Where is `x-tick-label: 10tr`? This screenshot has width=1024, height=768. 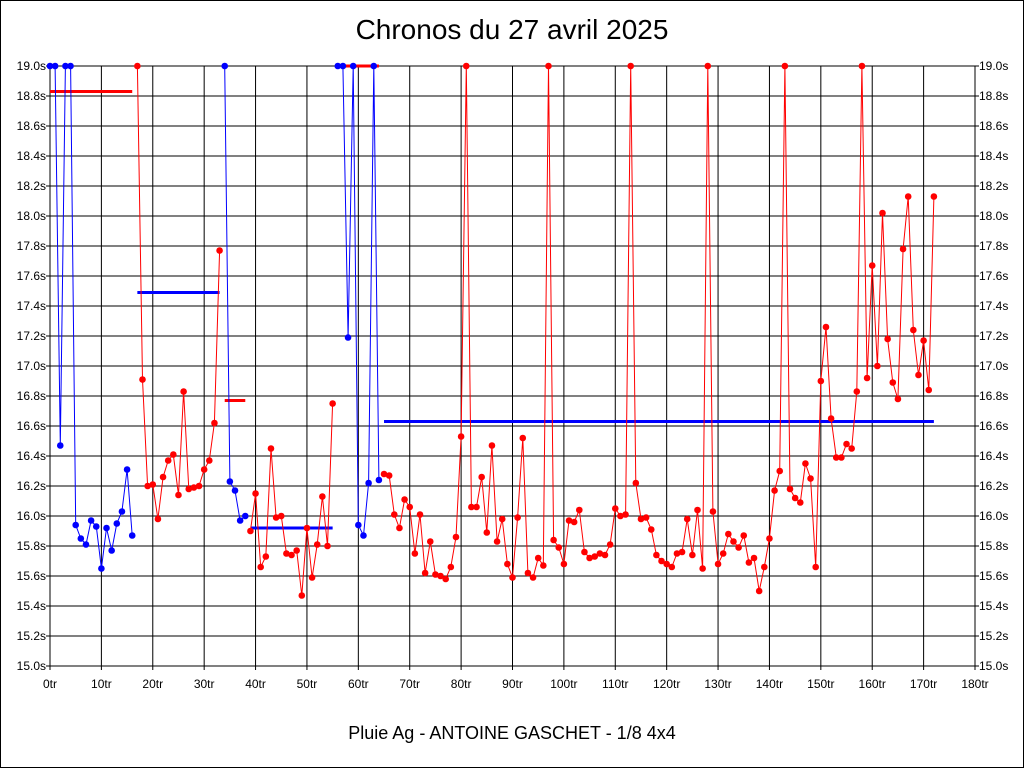 x-tick-label: 10tr is located at coordinates (101, 684).